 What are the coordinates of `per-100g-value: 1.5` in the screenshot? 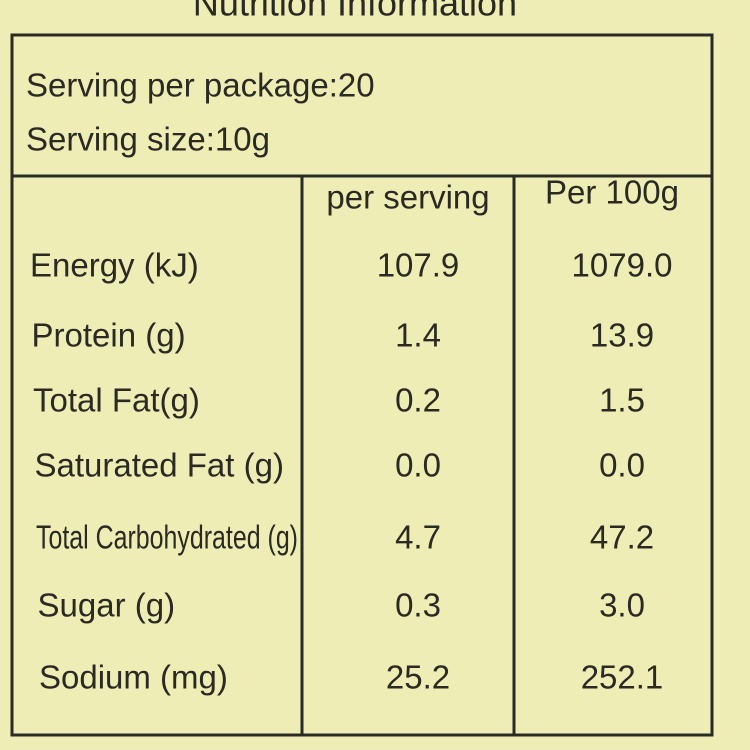 It's located at (622, 400).